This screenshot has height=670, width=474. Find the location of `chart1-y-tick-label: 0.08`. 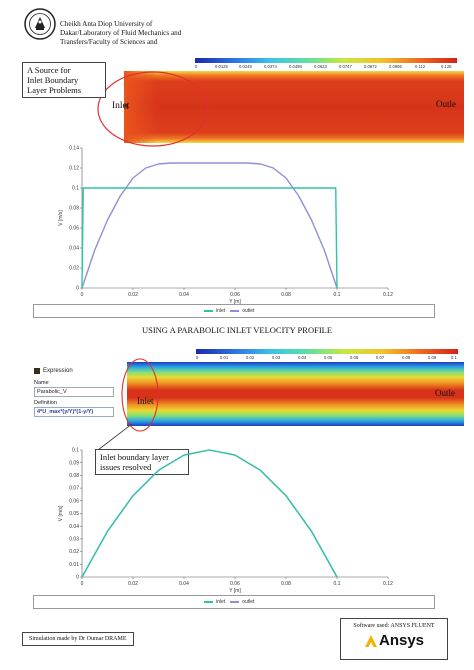

chart1-y-tick-label: 0.08 is located at coordinates (74, 209).